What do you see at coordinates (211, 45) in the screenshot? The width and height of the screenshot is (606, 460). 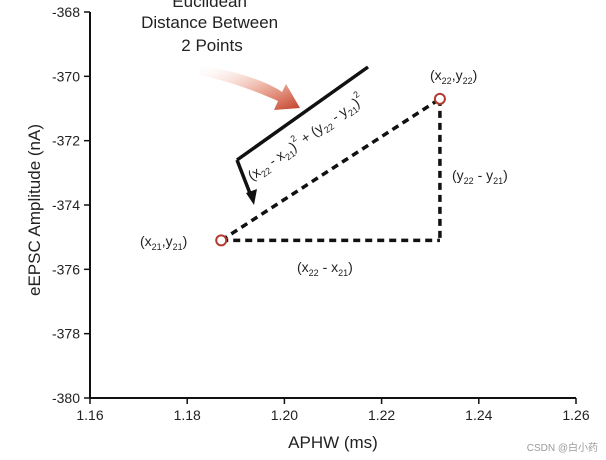 I see `euclidean-title-line-3: 2 Points` at bounding box center [211, 45].